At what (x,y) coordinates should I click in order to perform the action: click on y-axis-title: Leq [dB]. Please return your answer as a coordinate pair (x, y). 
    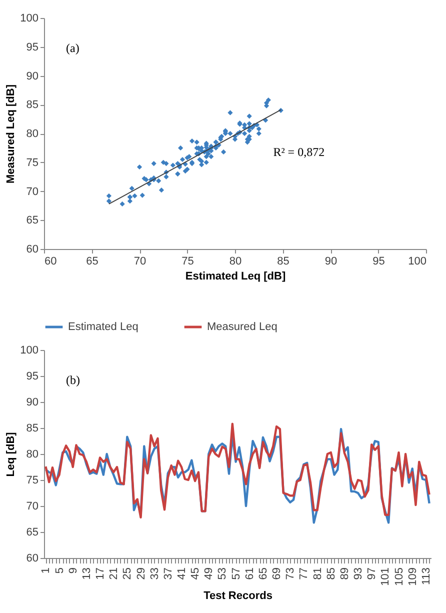
    Looking at the image, I should click on (11, 454).